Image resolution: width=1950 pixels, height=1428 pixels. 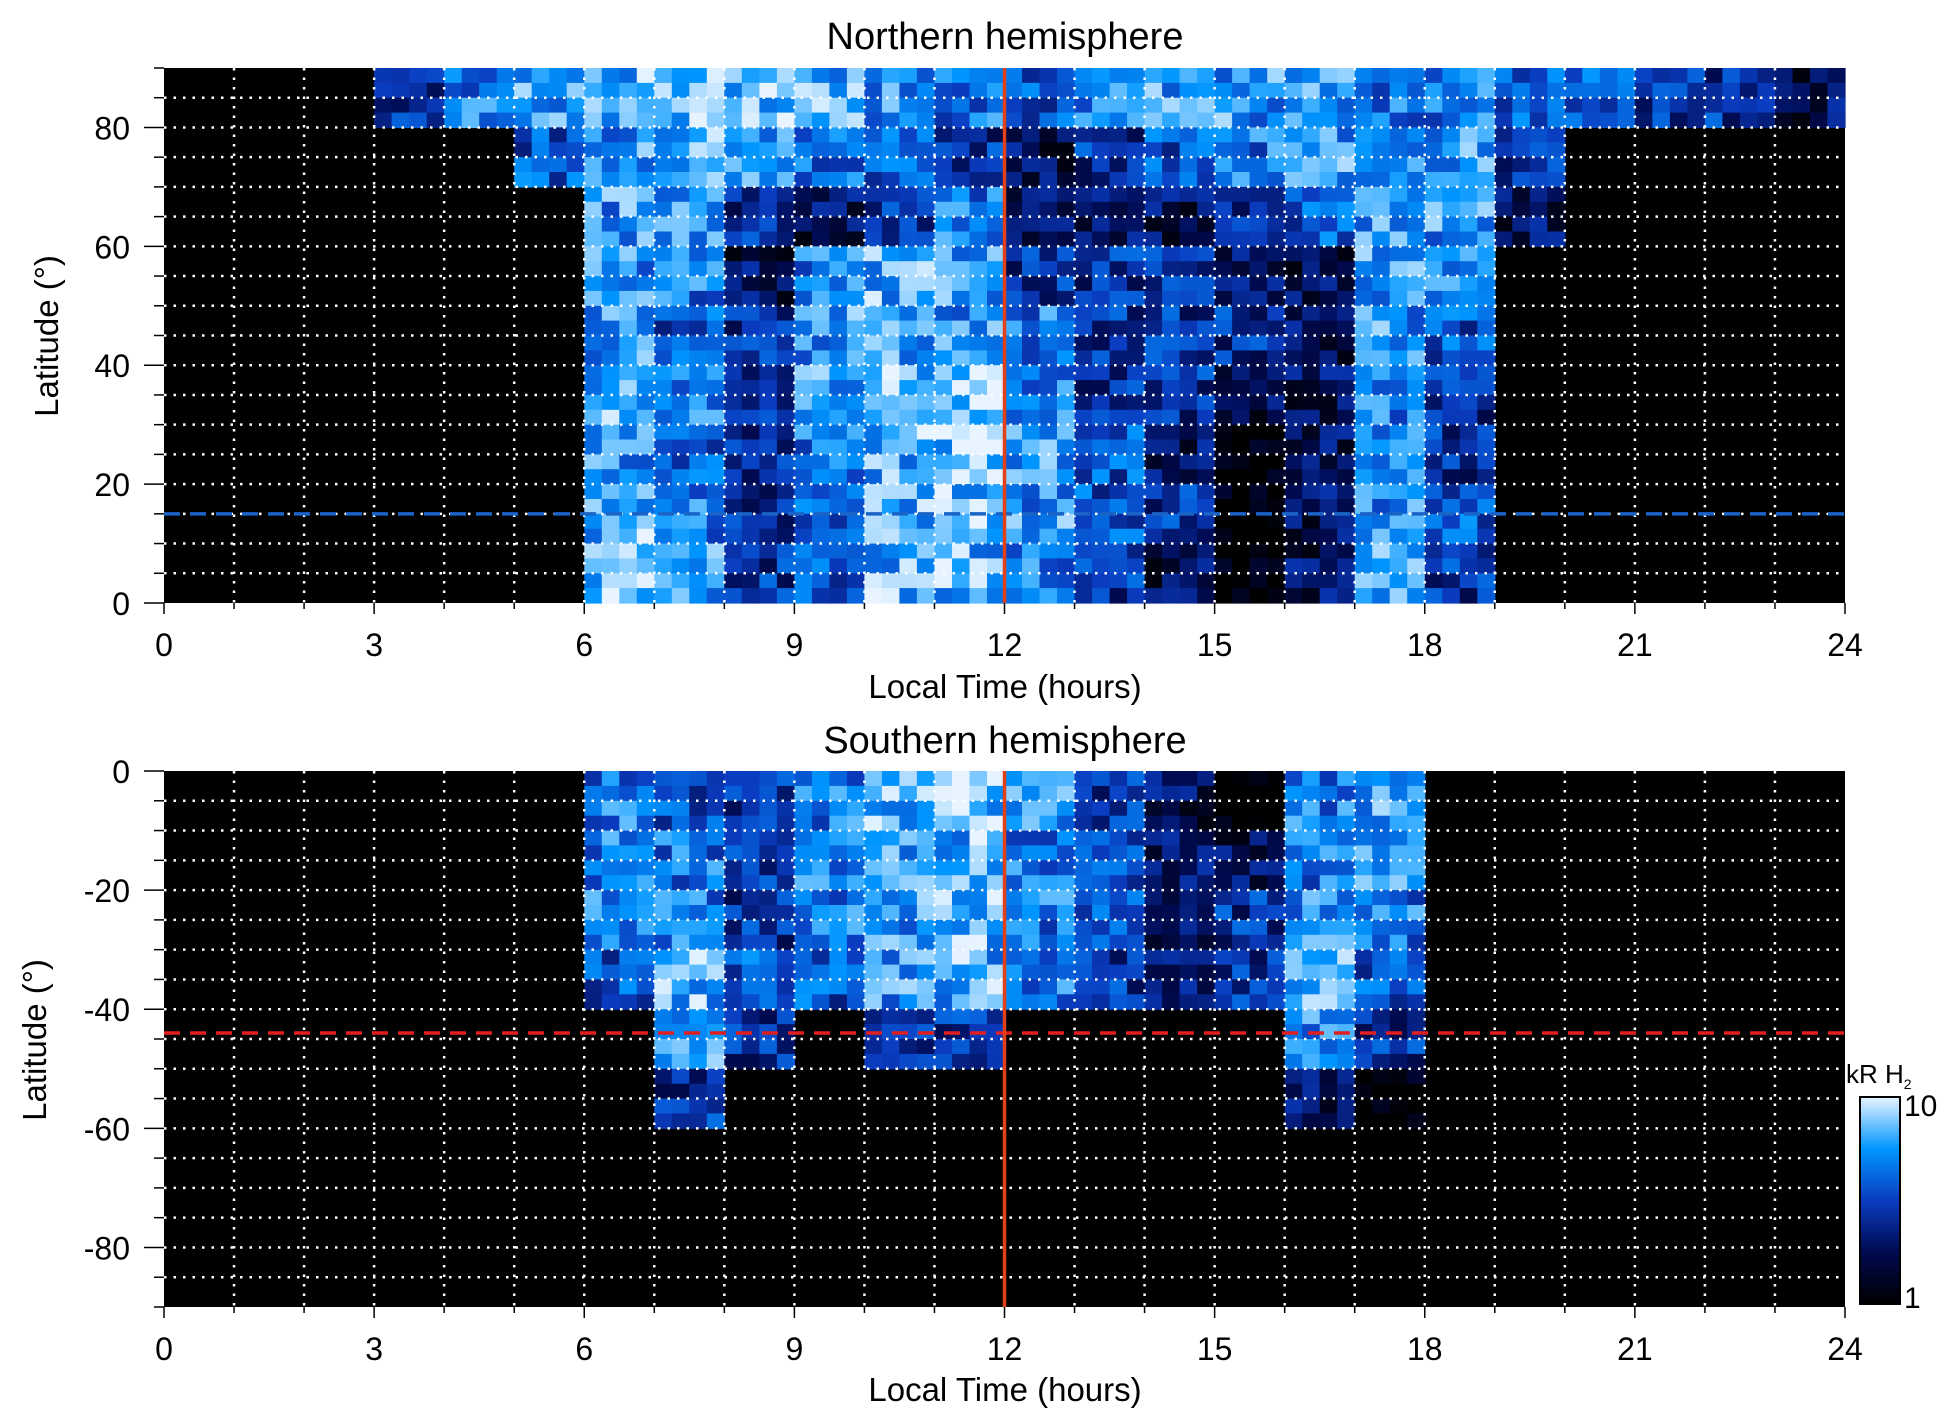 I want to click on x-tick-label: 6, so click(x=584, y=1349).